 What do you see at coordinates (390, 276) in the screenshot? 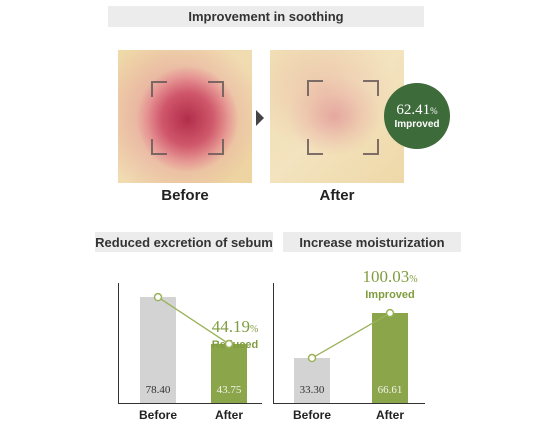
I see `moisture-change-value: 100.03%` at bounding box center [390, 276].